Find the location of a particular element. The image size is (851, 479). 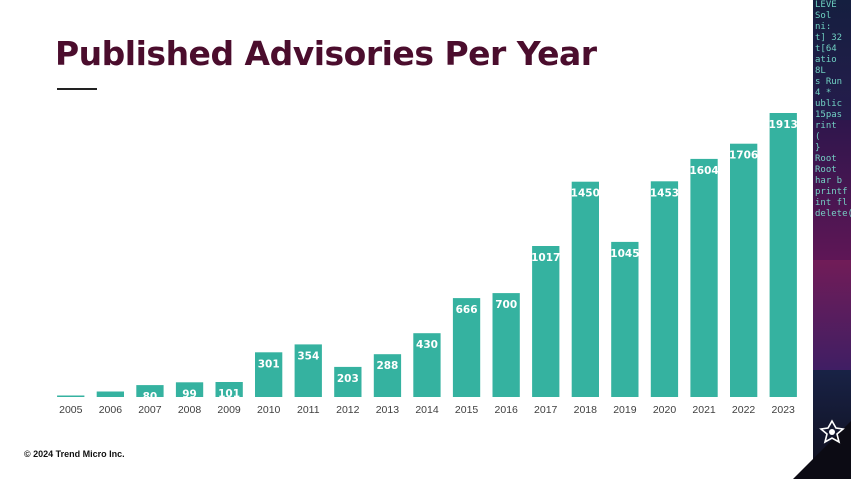

bar-2016 is located at coordinates (506, 345).